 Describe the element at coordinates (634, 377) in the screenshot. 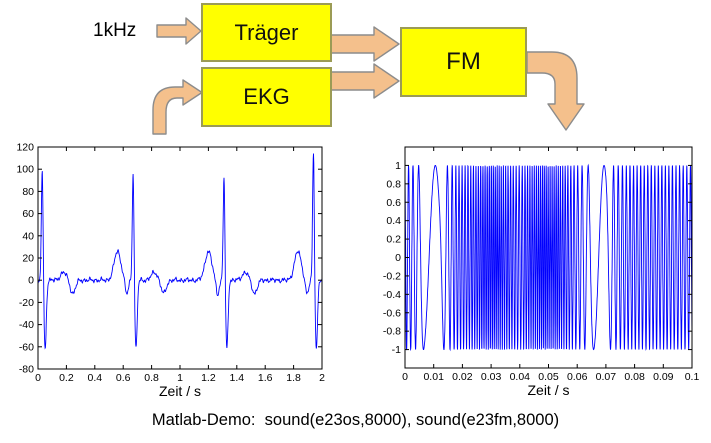

I see `x-tick-label: 0.08` at that location.